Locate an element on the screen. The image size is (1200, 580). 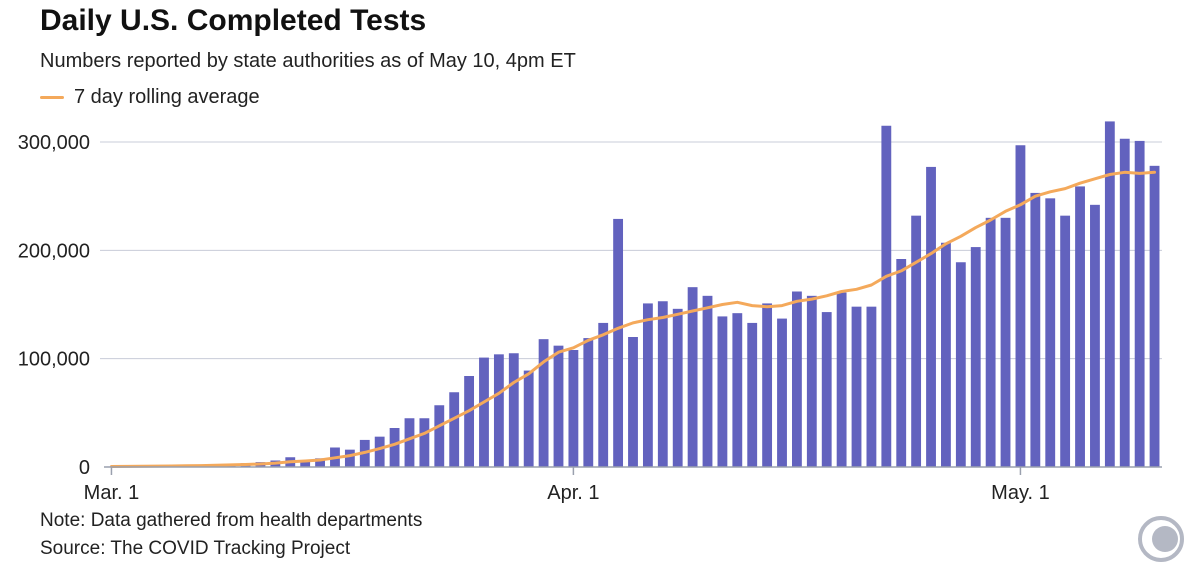
chart-title: Daily U.S. Completed Tests is located at coordinates (233, 20).